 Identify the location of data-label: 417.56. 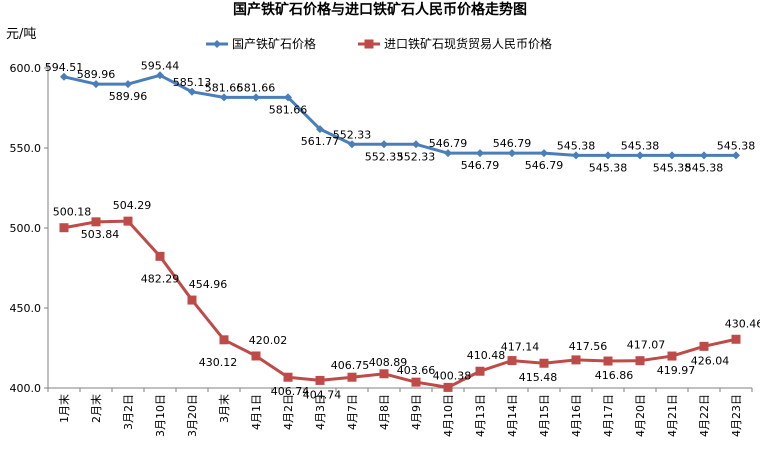
(588, 346).